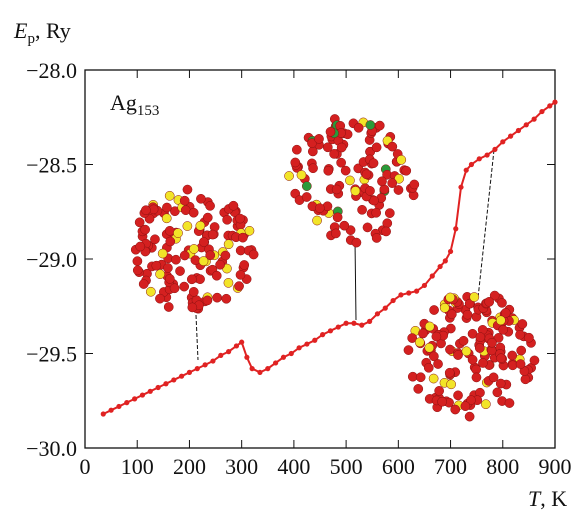 The height and width of the screenshot is (512, 580). Describe the element at coordinates (123, 102) in the screenshot. I see `annotation-main: Ag` at that location.